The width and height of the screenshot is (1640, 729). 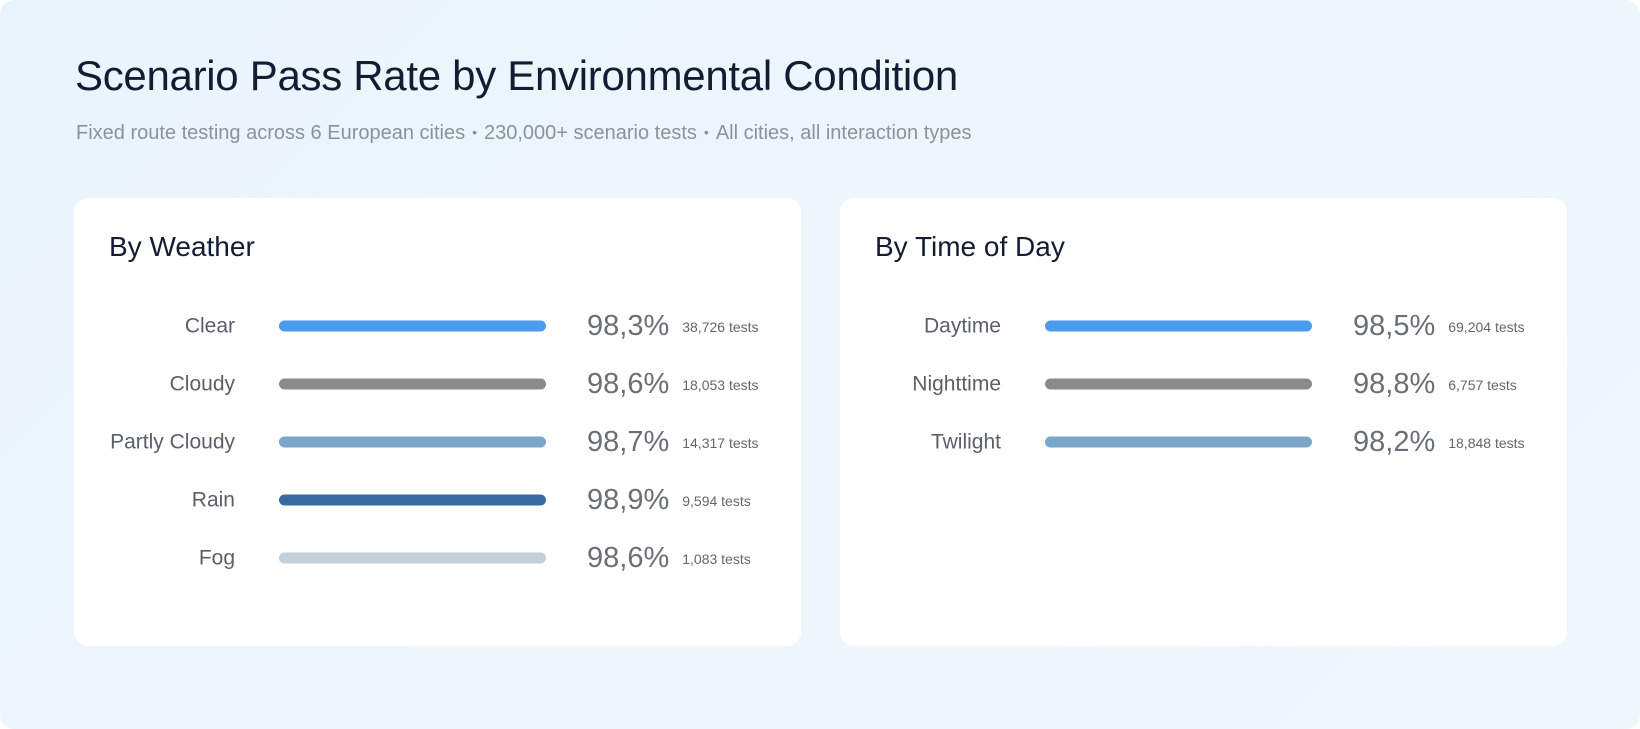 What do you see at coordinates (172, 442) in the screenshot?
I see `category-label: Partly Cloudy` at bounding box center [172, 442].